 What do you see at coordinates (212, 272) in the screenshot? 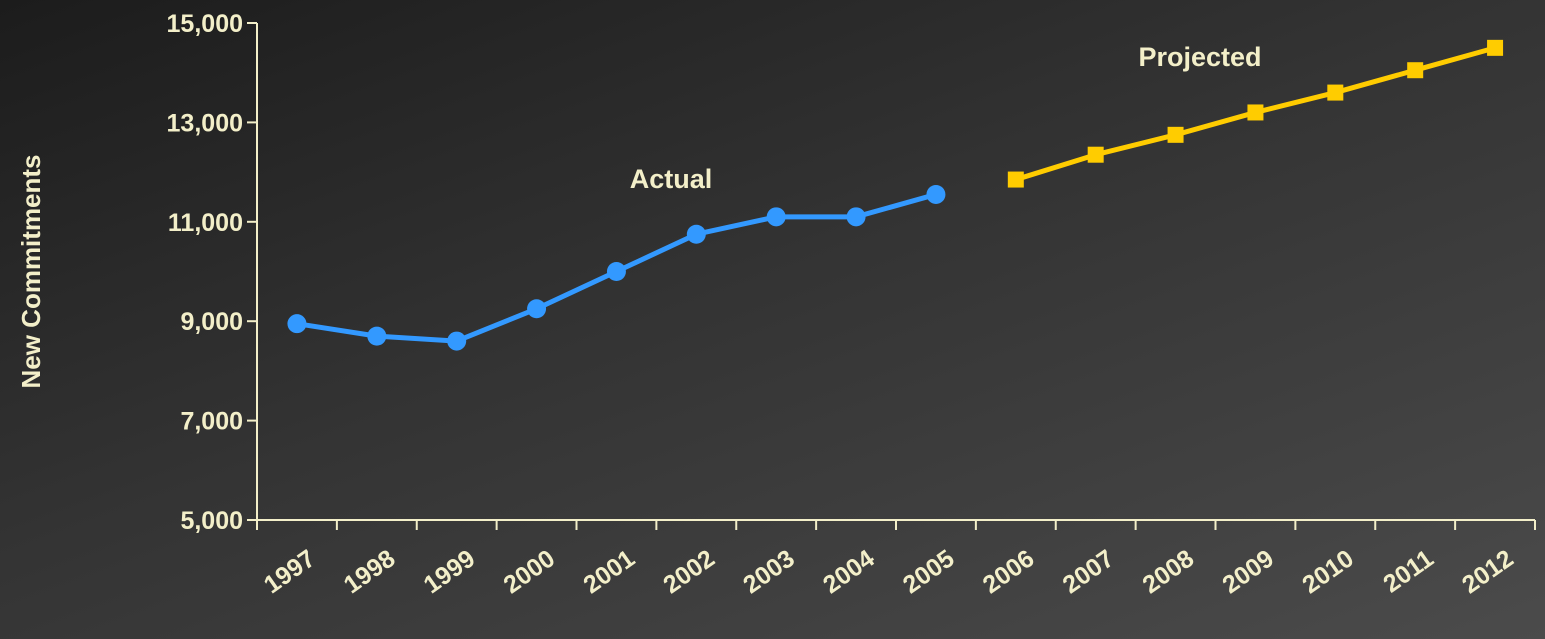
I see `y-ticks: 5,000 7,000 9,000 11,000 13,000 15,000` at bounding box center [212, 272].